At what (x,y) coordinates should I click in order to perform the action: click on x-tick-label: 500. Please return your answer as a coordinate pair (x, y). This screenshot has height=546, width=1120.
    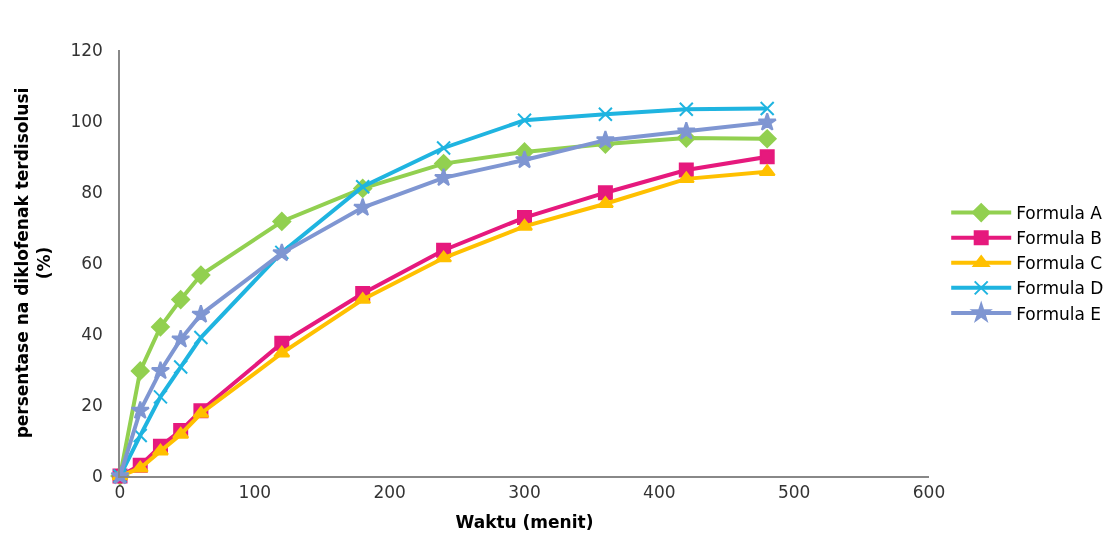
    Looking at the image, I should click on (794, 492).